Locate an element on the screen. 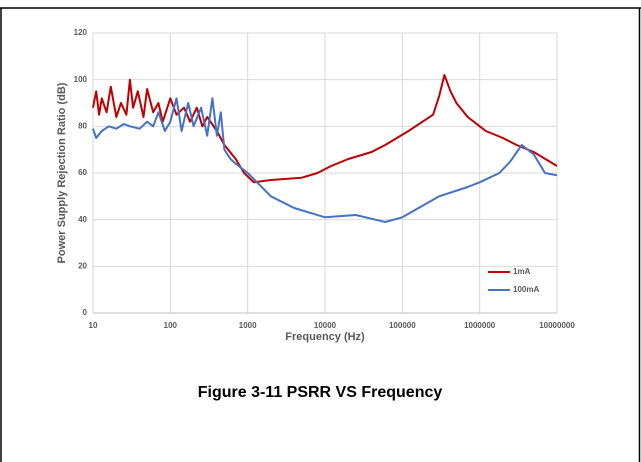 The image size is (641, 462). figure-caption: Figure 3-11 PSRR VS Frequency is located at coordinates (320, 392).